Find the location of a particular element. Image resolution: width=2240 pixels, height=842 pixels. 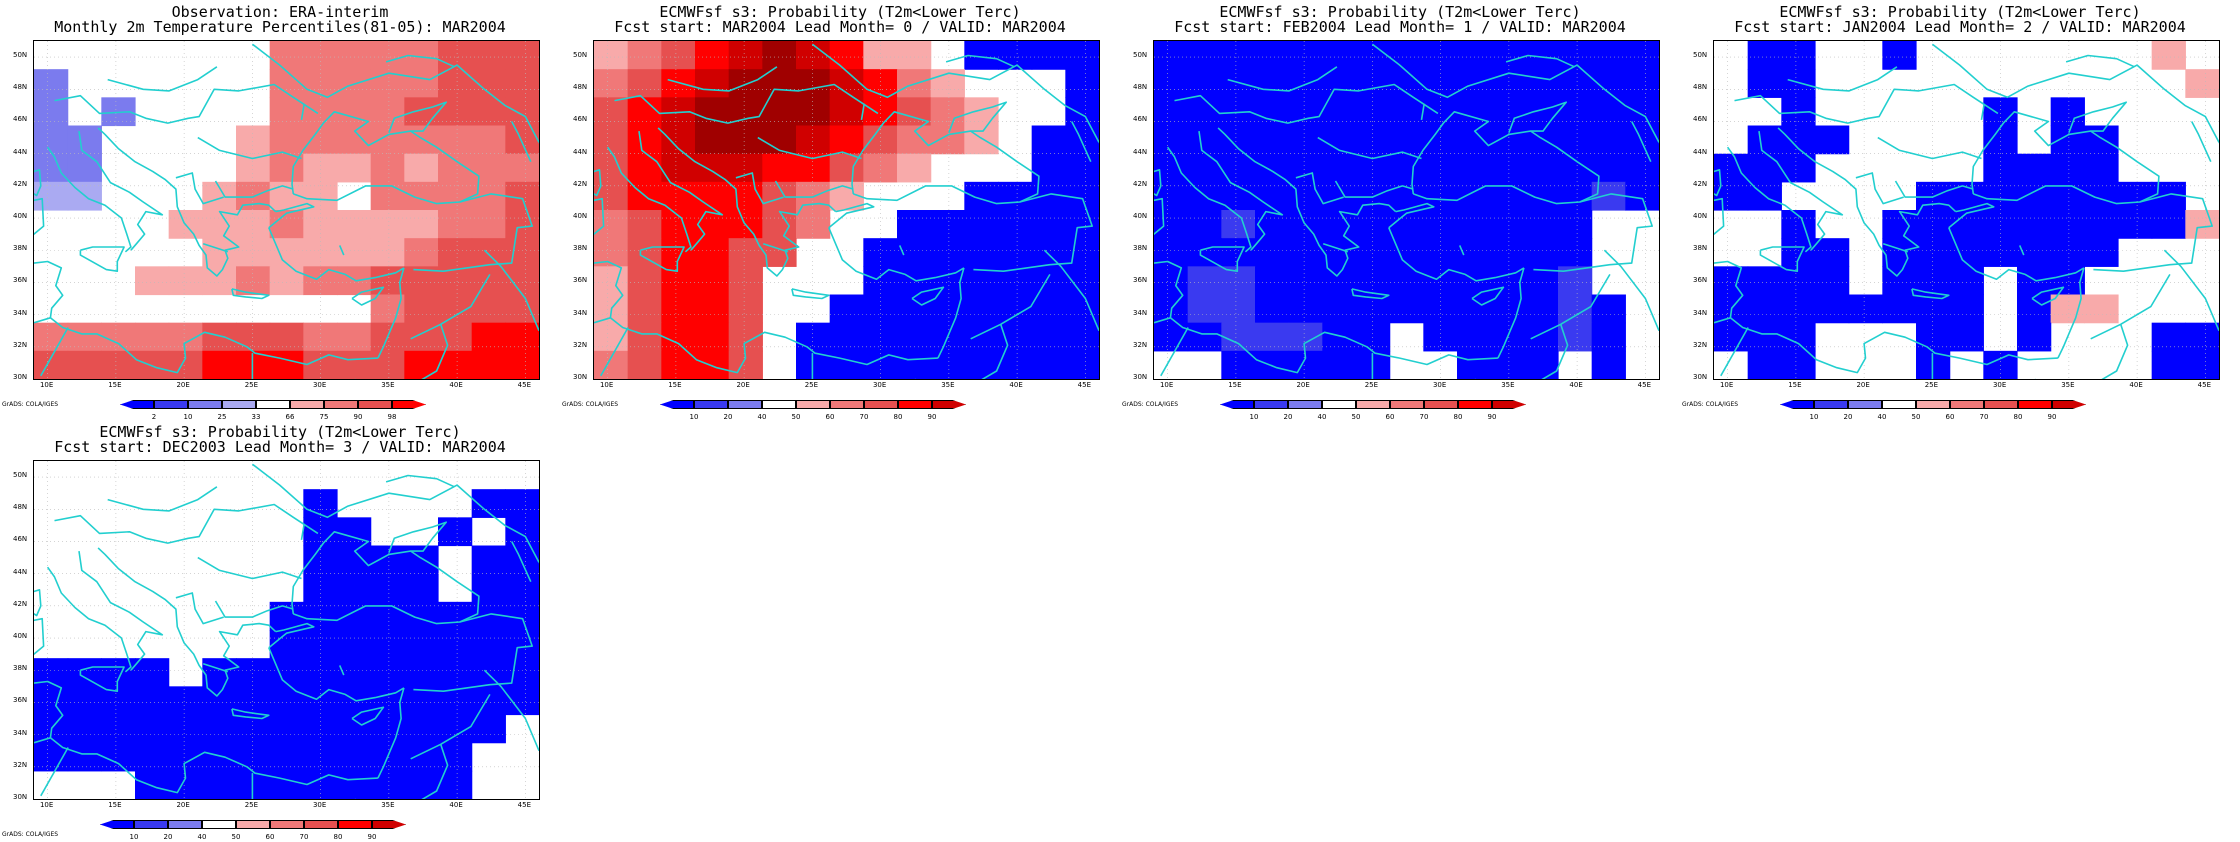

lon-tick-label: 45E is located at coordinates (524, 805).